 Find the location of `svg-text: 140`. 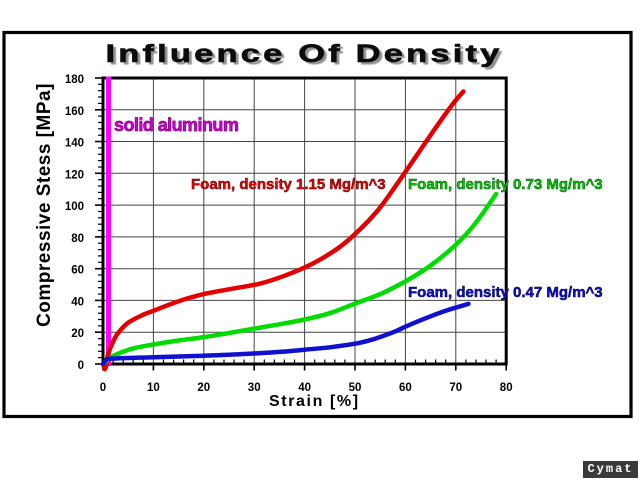

svg-text: 140 is located at coordinates (74, 144).